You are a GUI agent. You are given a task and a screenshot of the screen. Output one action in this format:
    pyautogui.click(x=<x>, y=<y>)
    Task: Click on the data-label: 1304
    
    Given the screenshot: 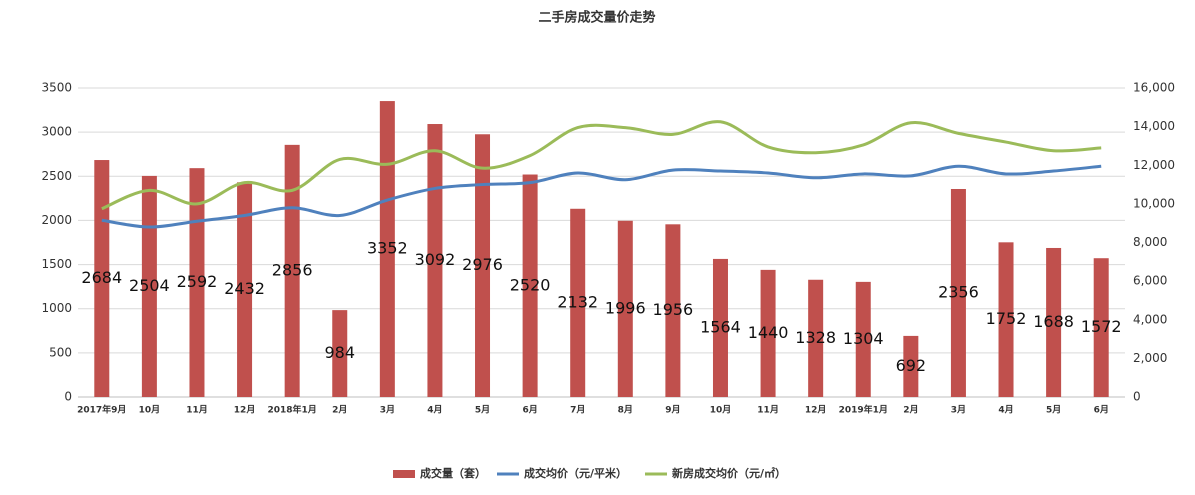 What is the action you would take?
    pyautogui.click(x=863, y=338)
    